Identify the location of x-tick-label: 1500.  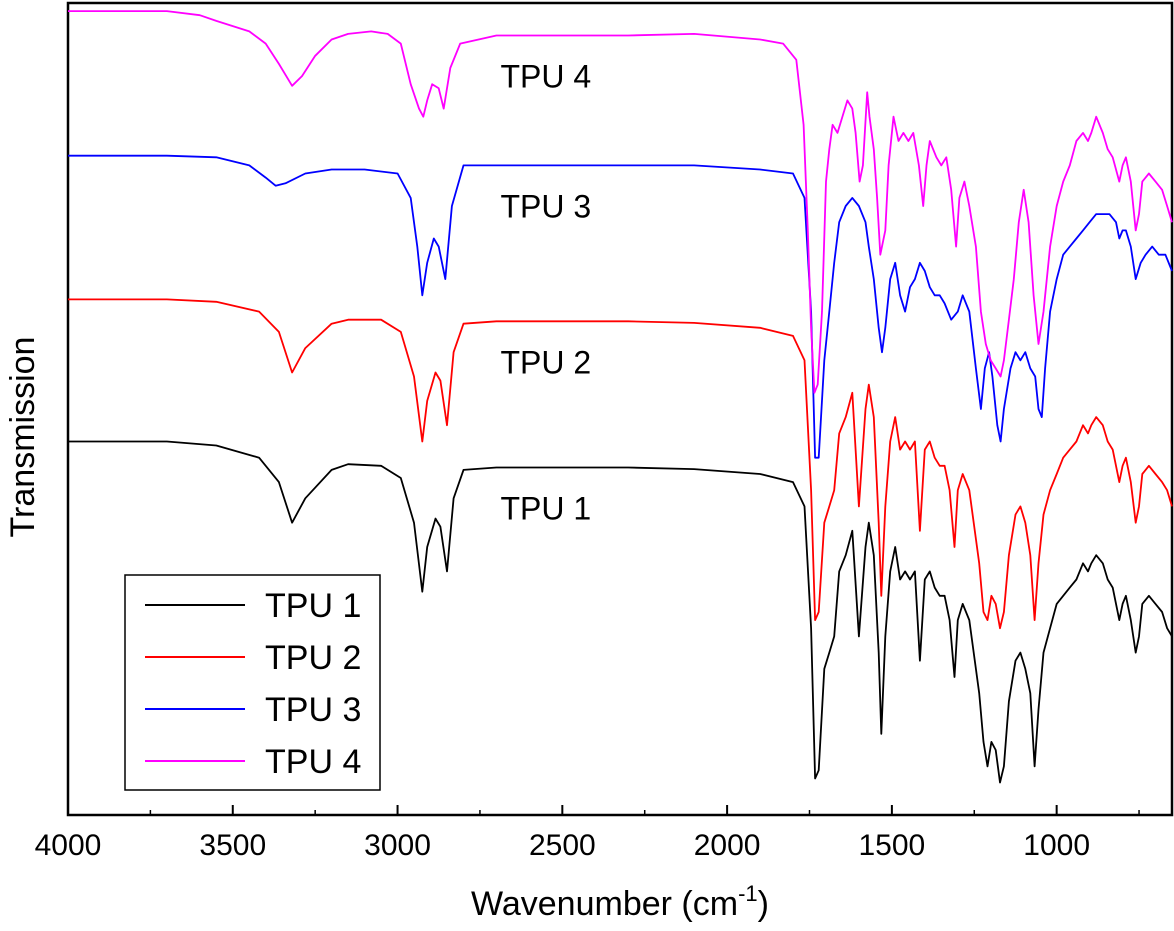
(892, 845).